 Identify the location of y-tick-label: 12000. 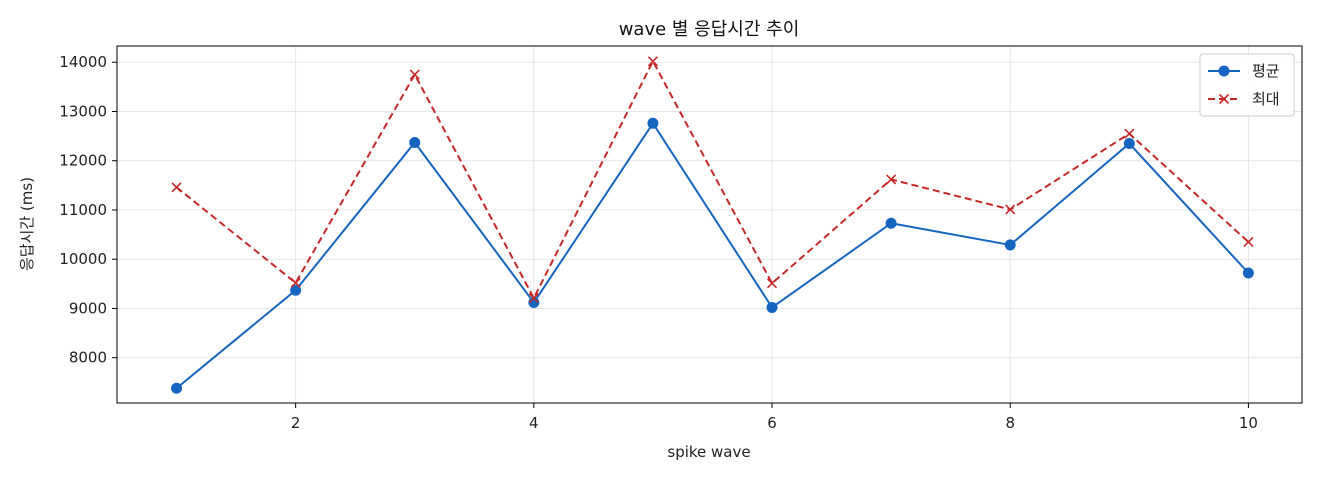
(83, 161).